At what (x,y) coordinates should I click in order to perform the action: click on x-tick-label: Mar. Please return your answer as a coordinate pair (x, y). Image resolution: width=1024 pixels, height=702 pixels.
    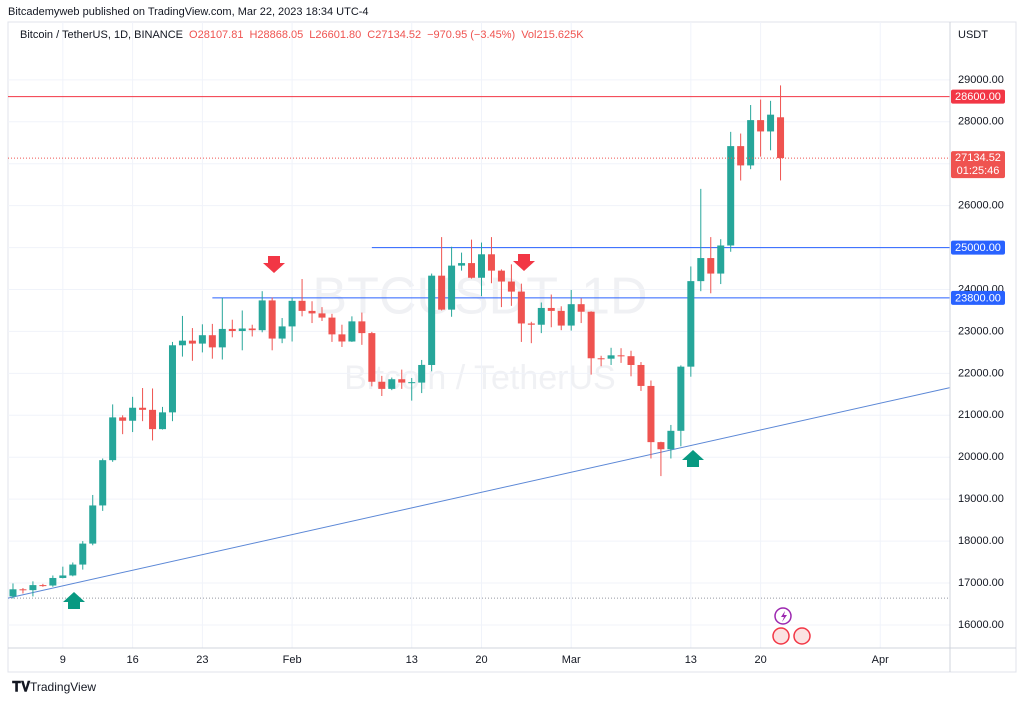
    Looking at the image, I should click on (571, 660).